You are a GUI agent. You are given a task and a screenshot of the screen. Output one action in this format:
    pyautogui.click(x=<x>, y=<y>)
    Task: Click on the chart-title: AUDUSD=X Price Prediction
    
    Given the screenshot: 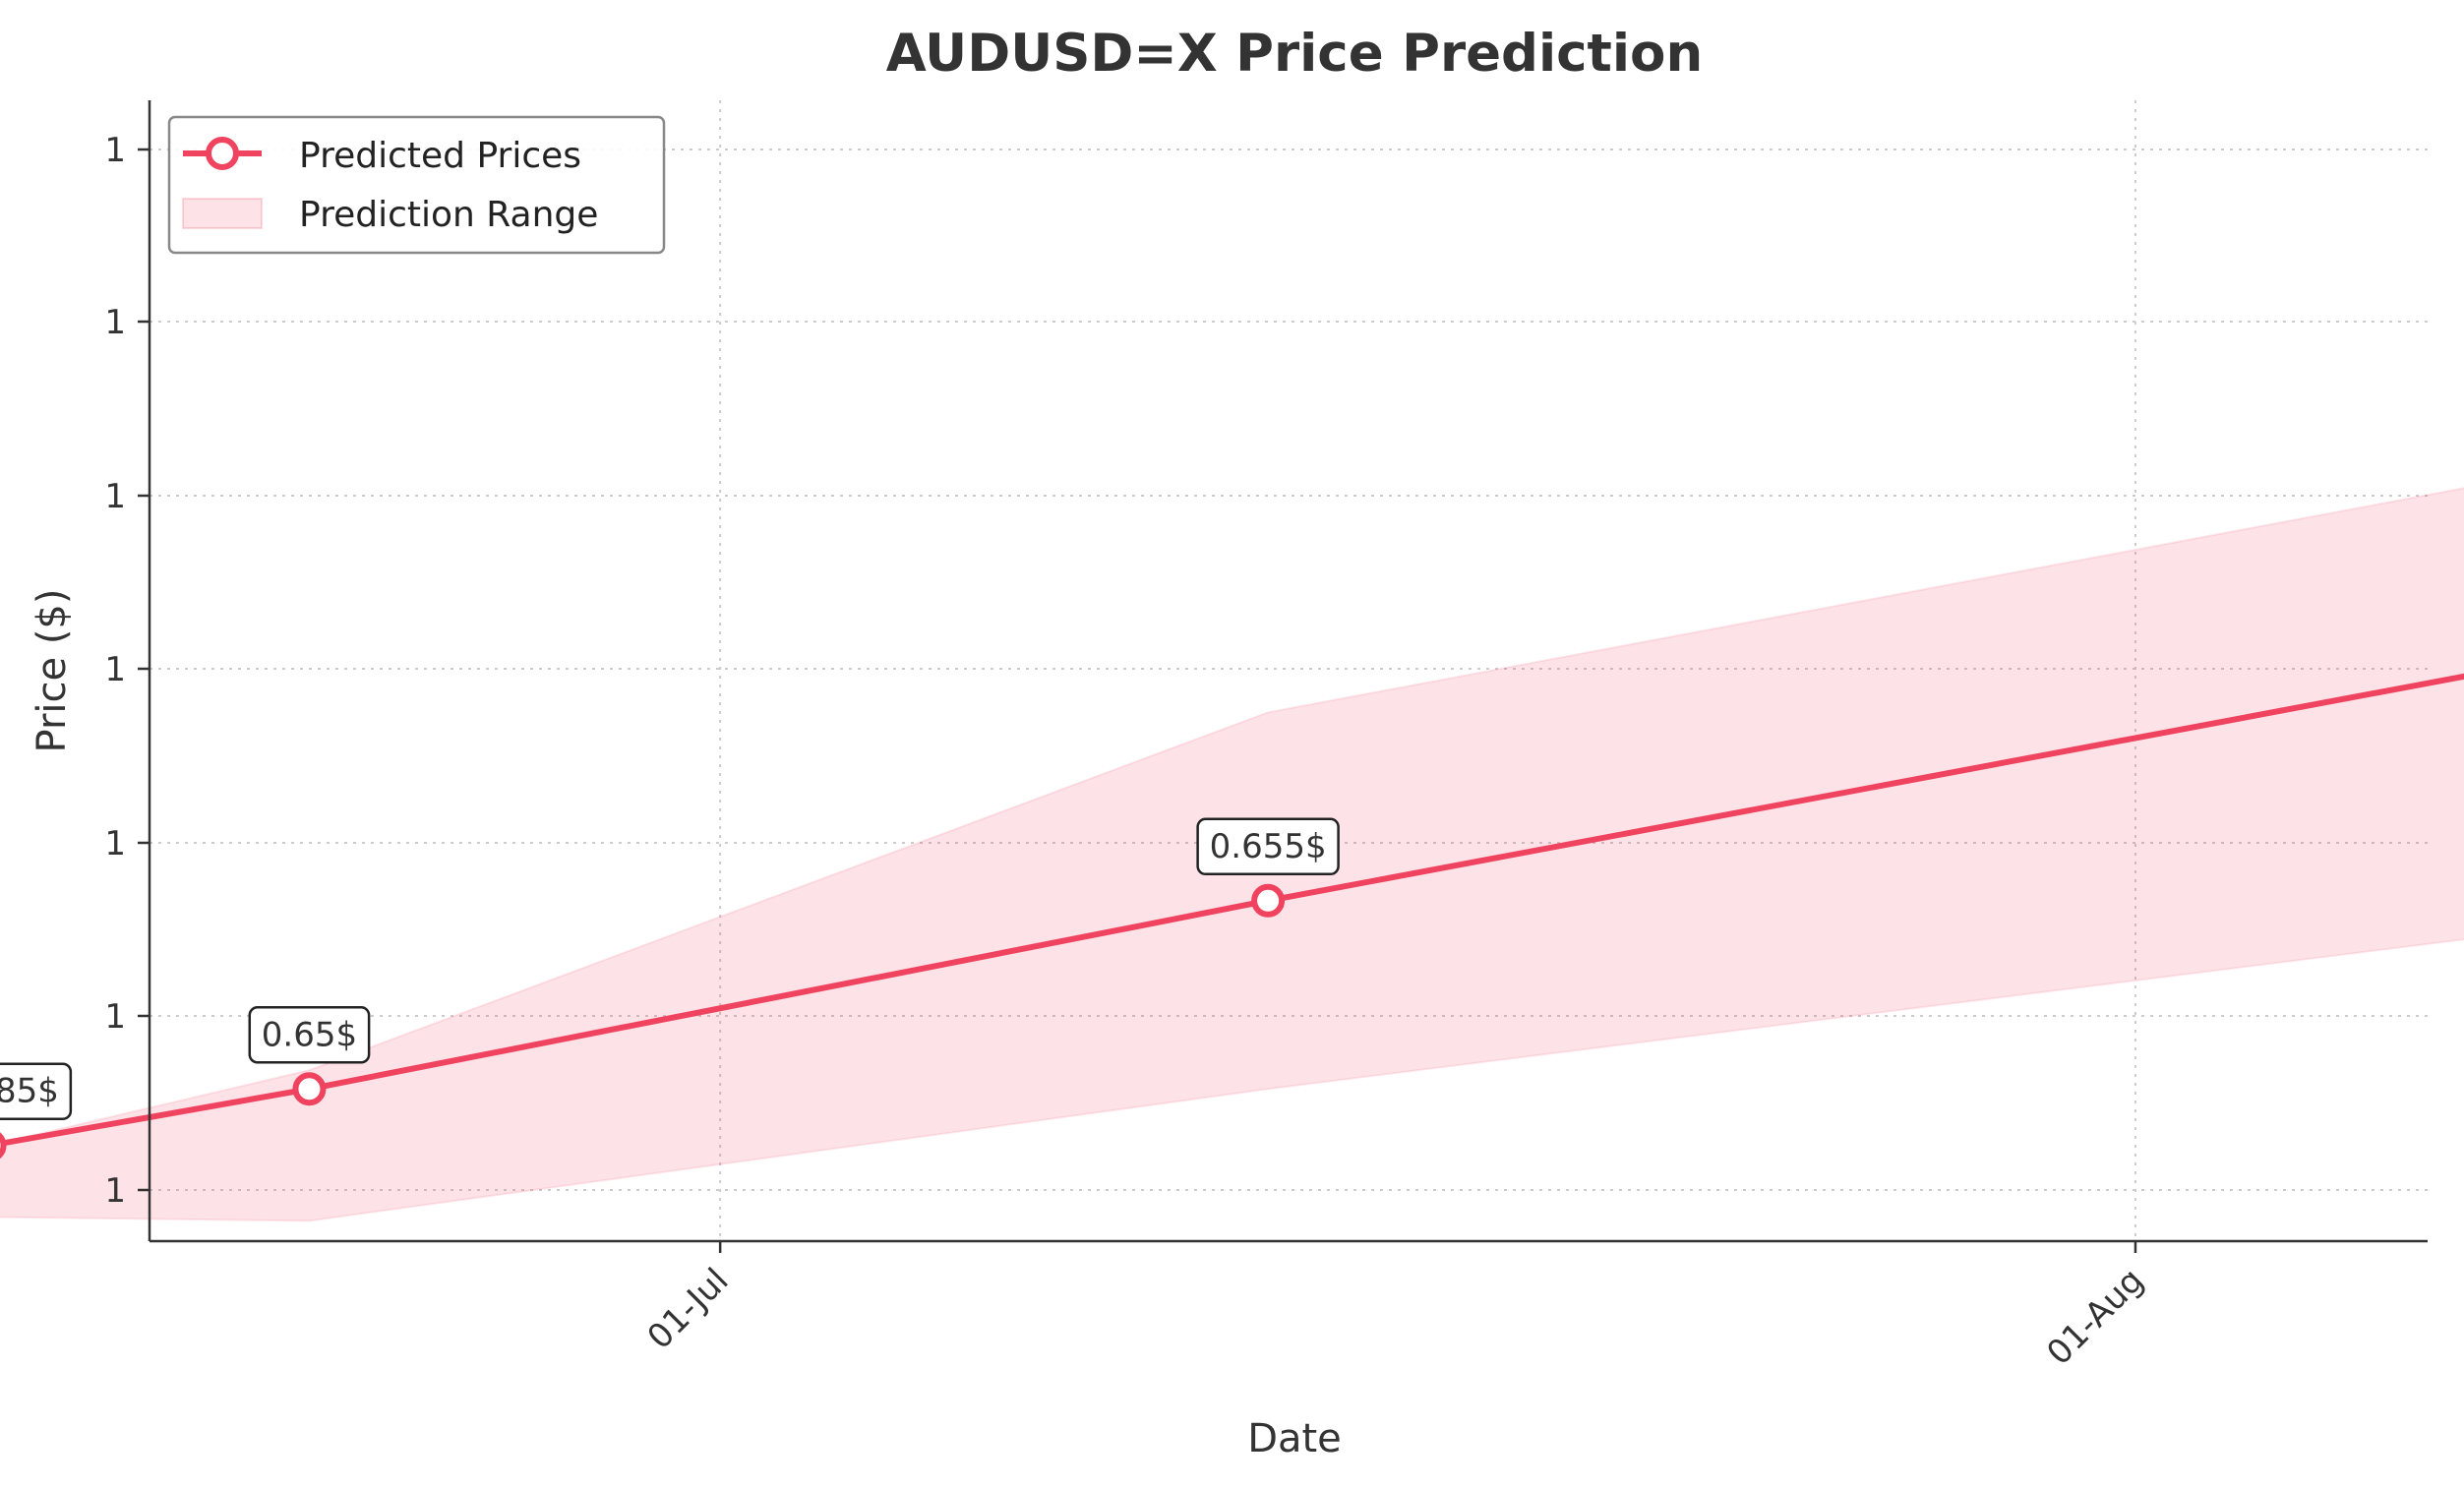 What is the action you would take?
    pyautogui.click(x=1294, y=54)
    